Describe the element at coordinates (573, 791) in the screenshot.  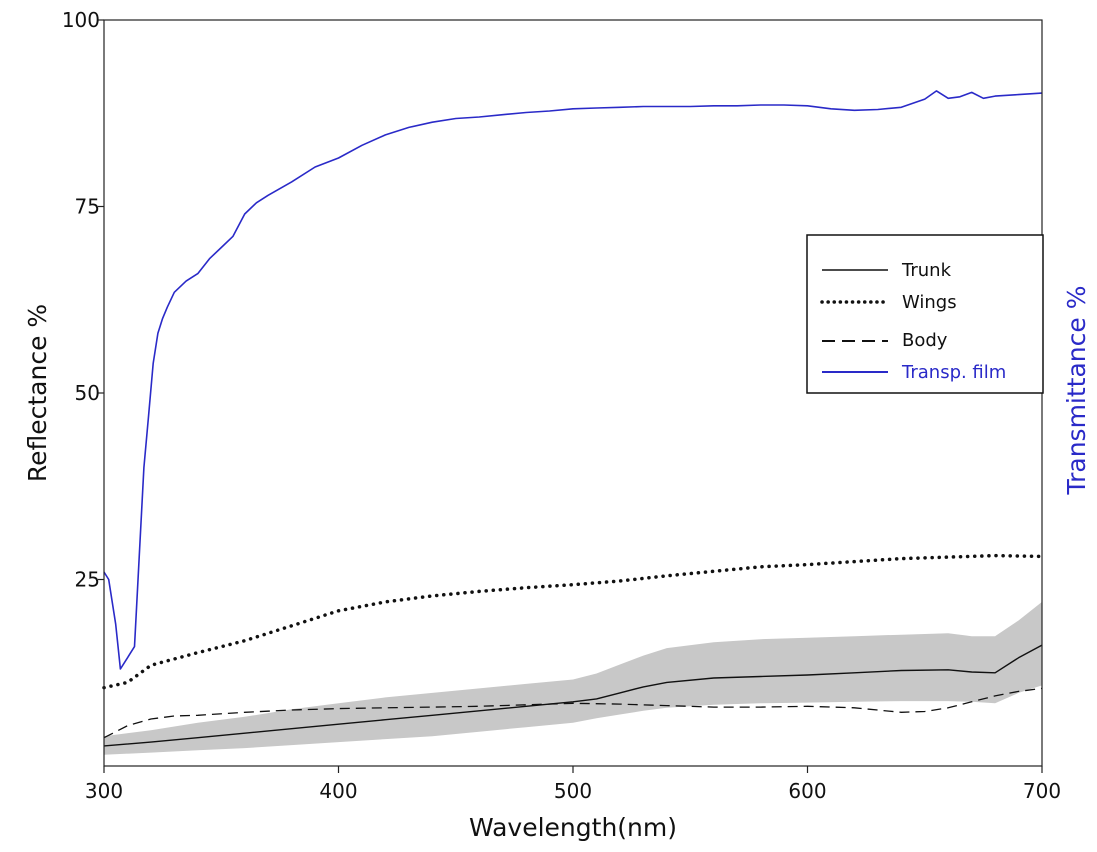
I see `x-tick-label: 500` at that location.